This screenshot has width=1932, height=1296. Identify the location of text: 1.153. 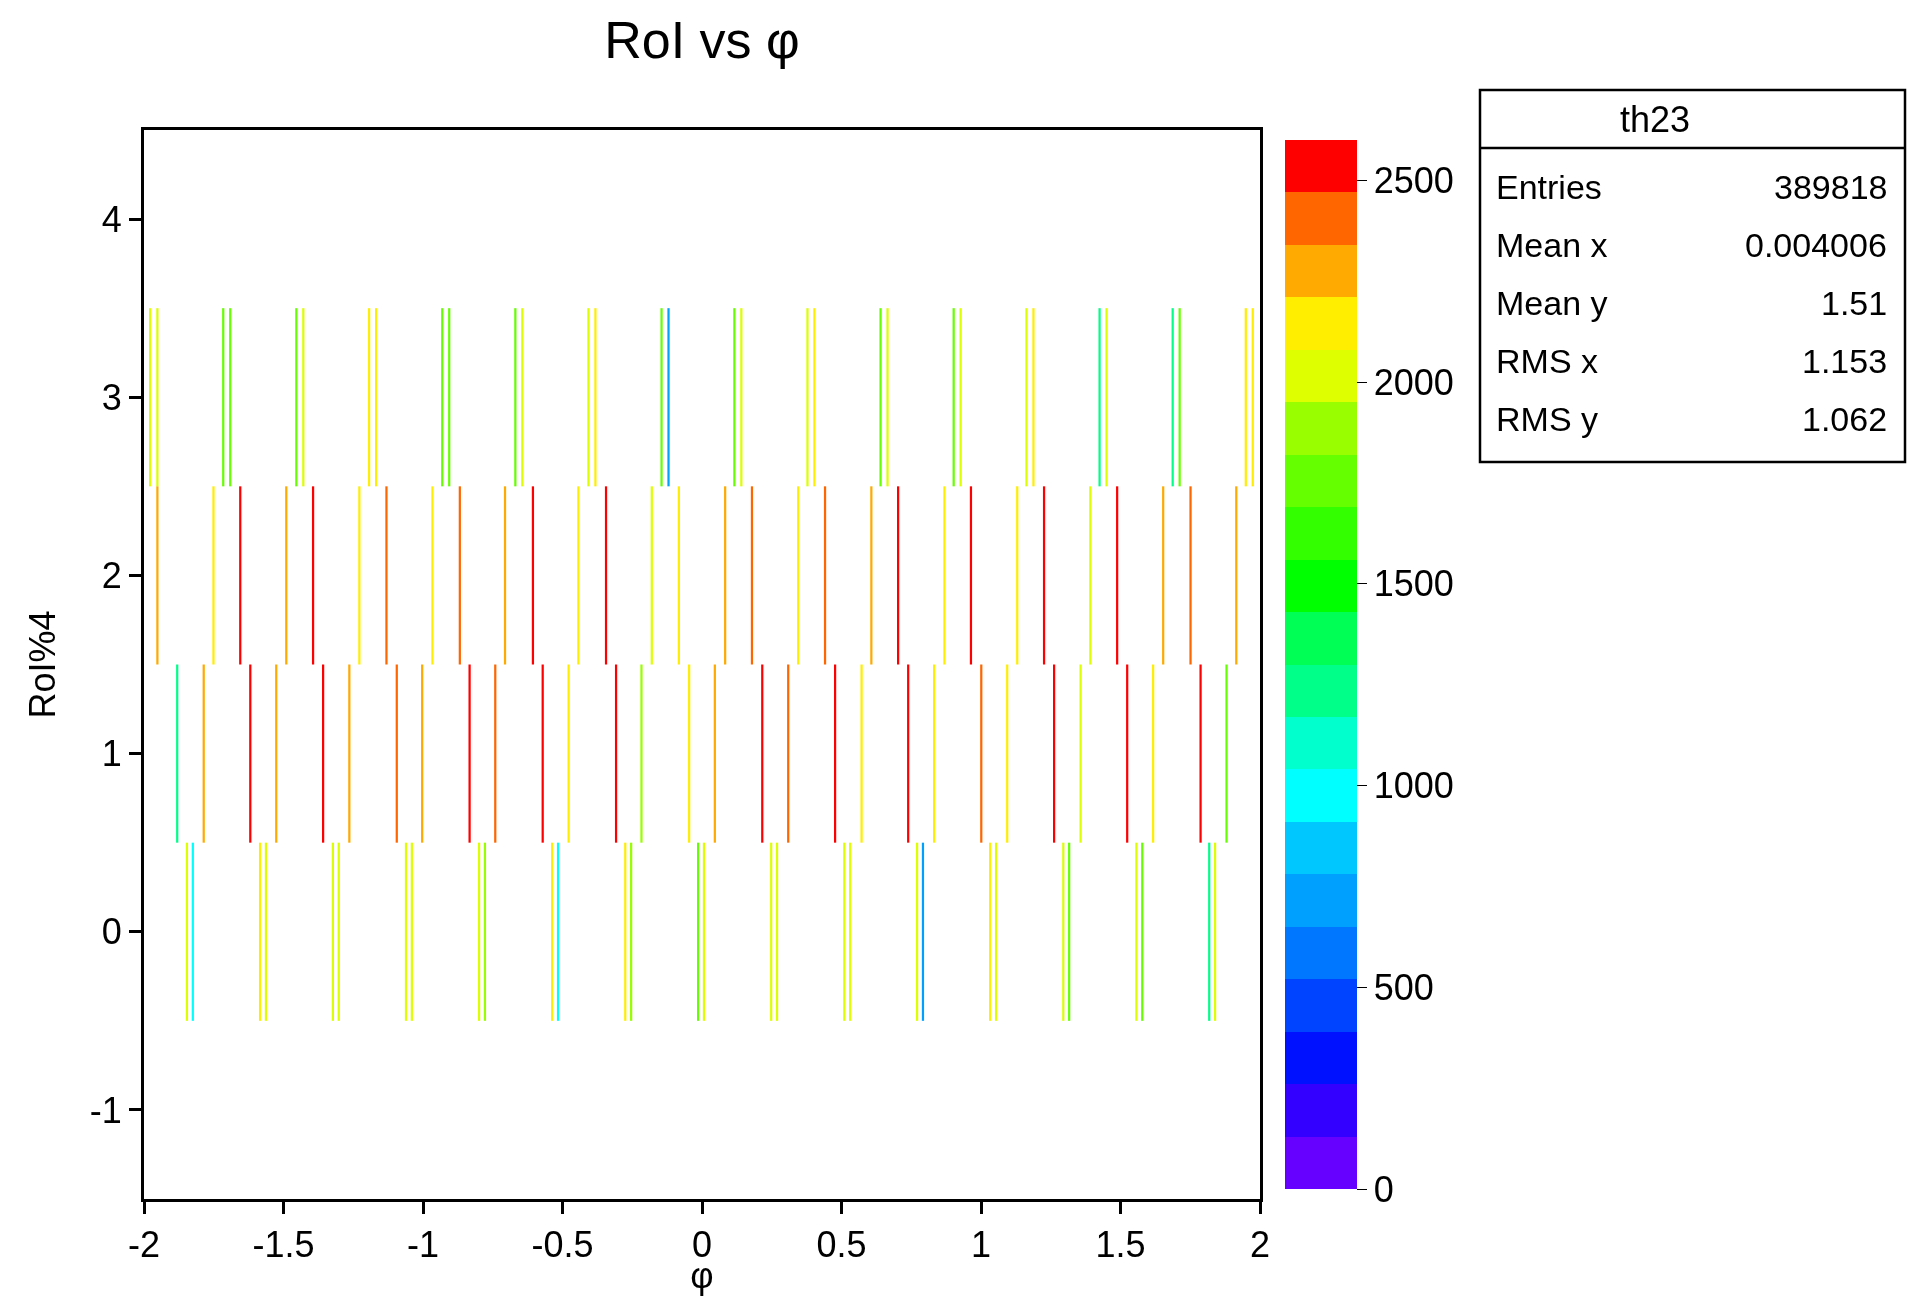
(1845, 361).